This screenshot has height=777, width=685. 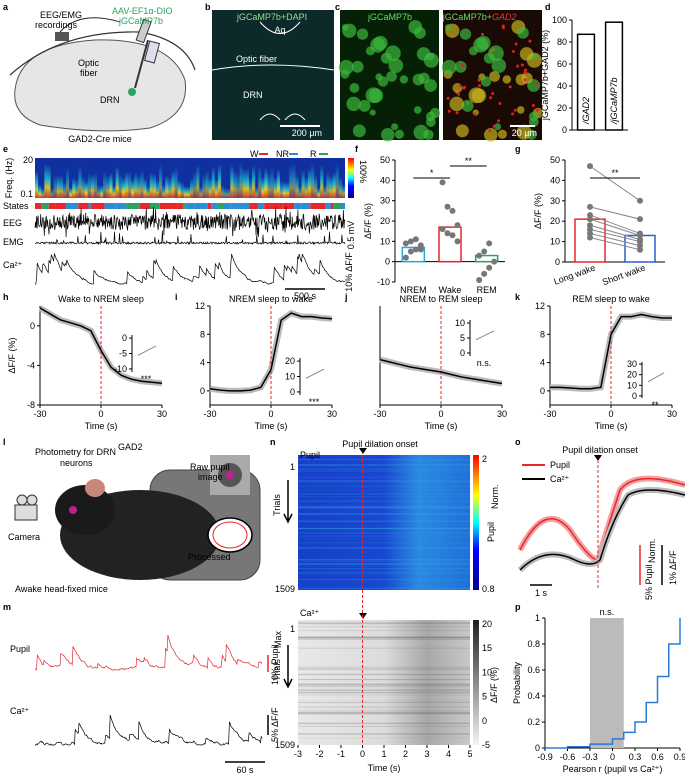 I want to click on label: ΔF/F (%), so click(x=494, y=685).